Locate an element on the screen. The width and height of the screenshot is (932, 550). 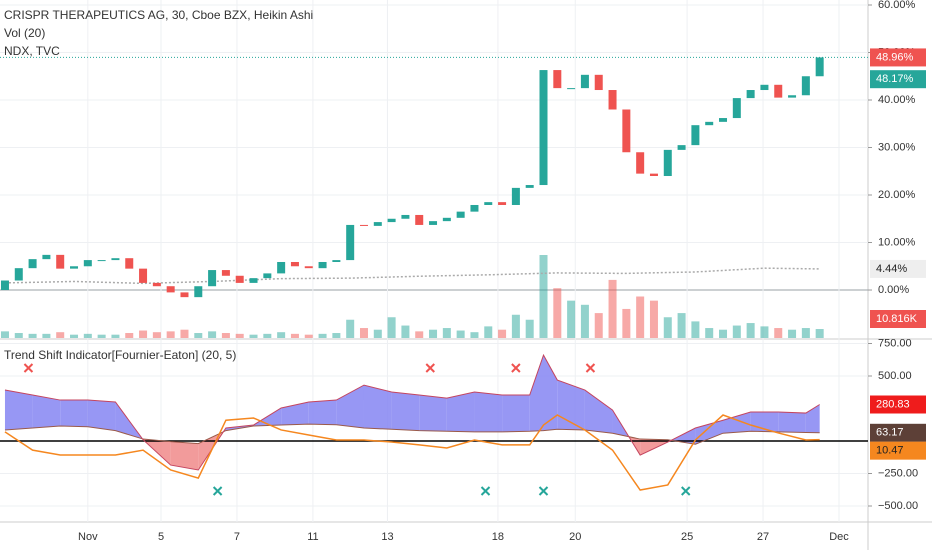
y-tick-label: −250.00 is located at coordinates (898, 473).